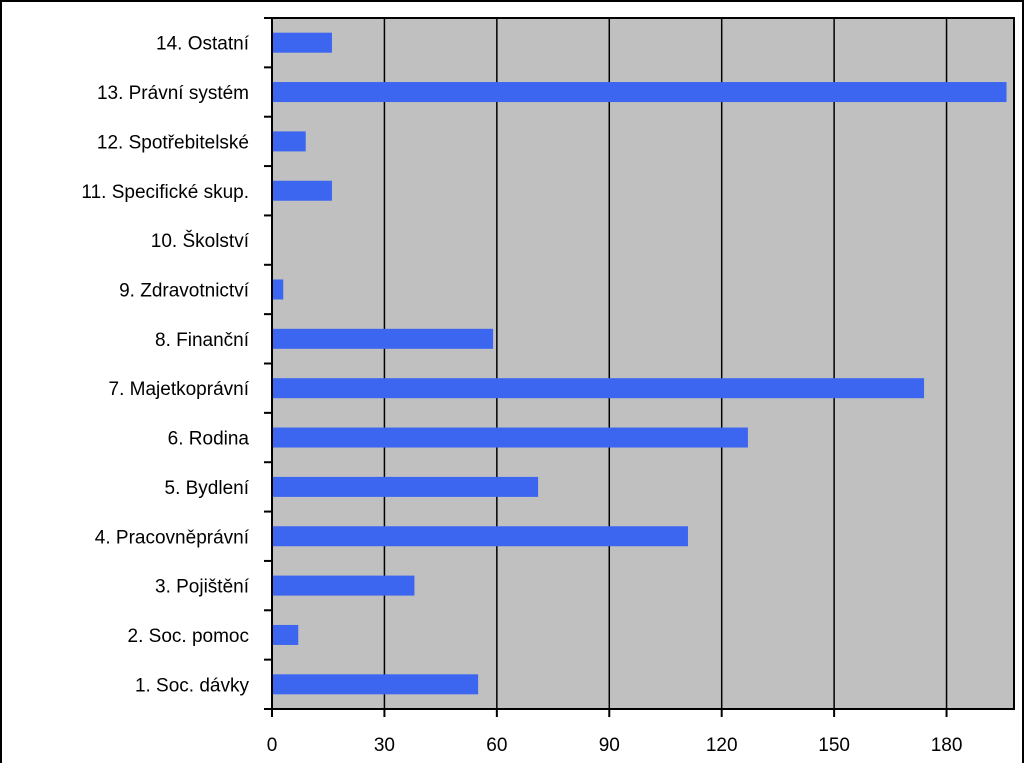 This screenshot has width=1024, height=763. I want to click on x-tick-label: 30, so click(384, 745).